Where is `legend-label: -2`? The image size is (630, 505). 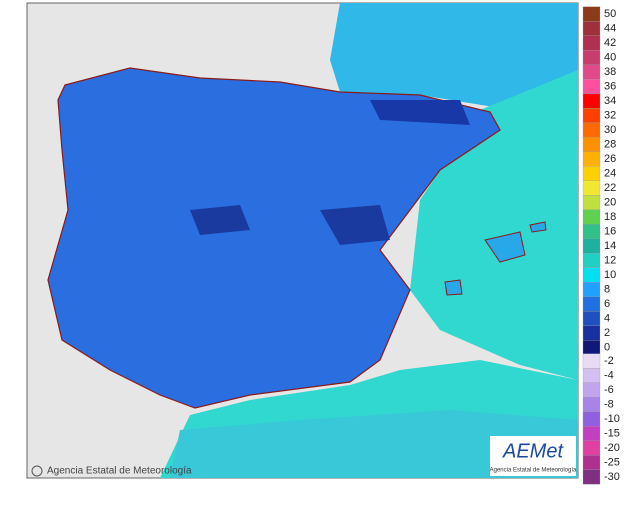 legend-label: -2 is located at coordinates (609, 361).